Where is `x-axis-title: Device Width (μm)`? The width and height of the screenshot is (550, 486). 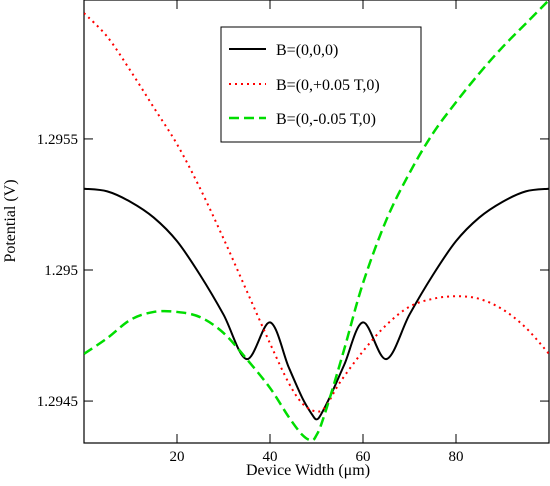
x-axis-title: Device Width (μm) is located at coordinates (308, 470).